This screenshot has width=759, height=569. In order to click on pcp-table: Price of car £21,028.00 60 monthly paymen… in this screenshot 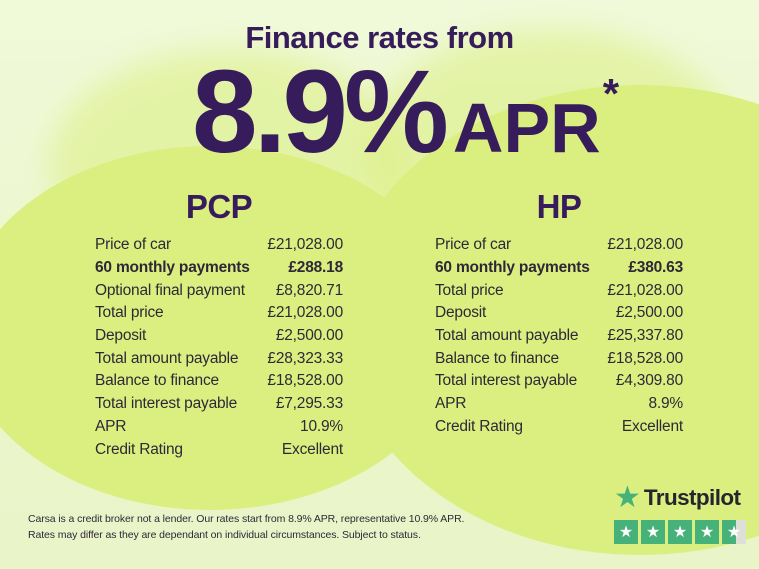, I will do `click(219, 347)`.